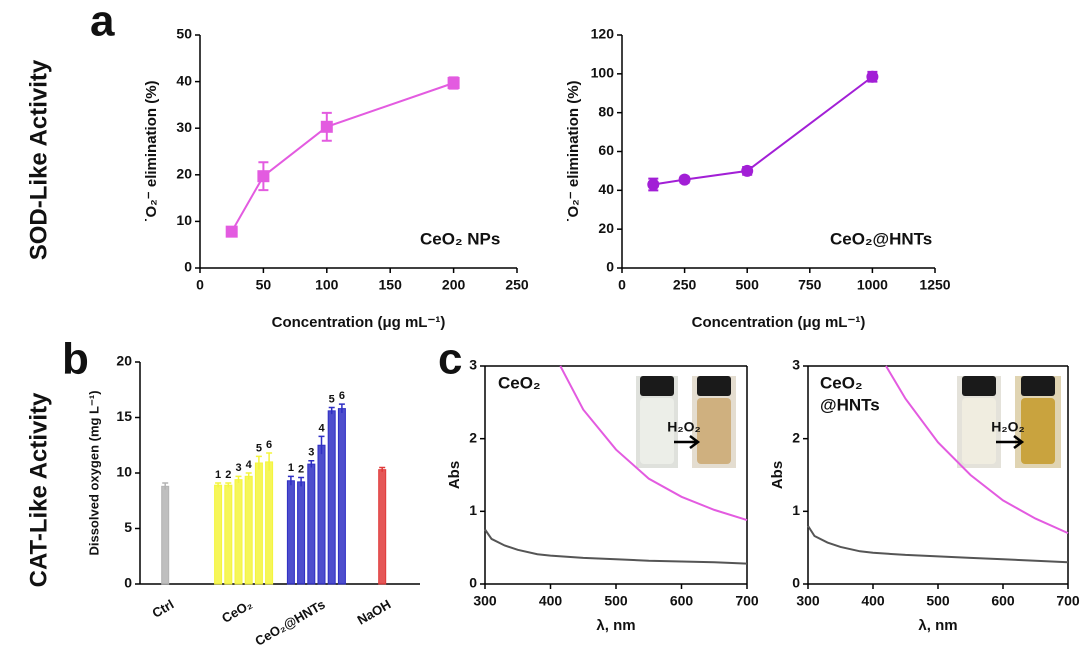 This screenshot has width=1085, height=657. What do you see at coordinates (327, 285) in the screenshot?
I see `x-tick-label: 100` at bounding box center [327, 285].